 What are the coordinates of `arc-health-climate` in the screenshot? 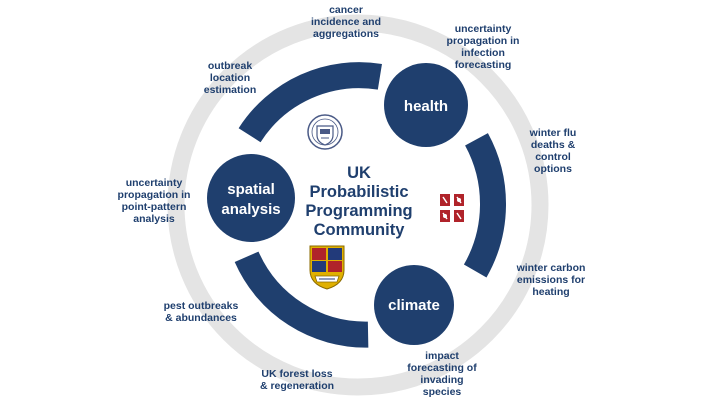 It's located at (484, 205).